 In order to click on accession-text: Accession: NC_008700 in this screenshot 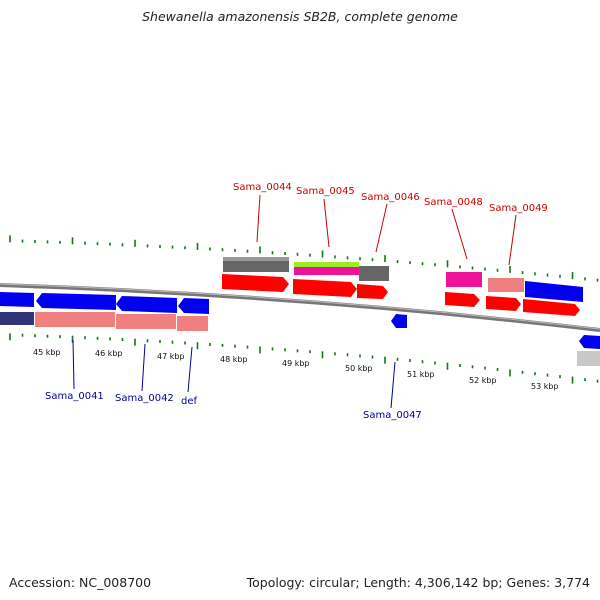, I will do `click(80, 582)`.